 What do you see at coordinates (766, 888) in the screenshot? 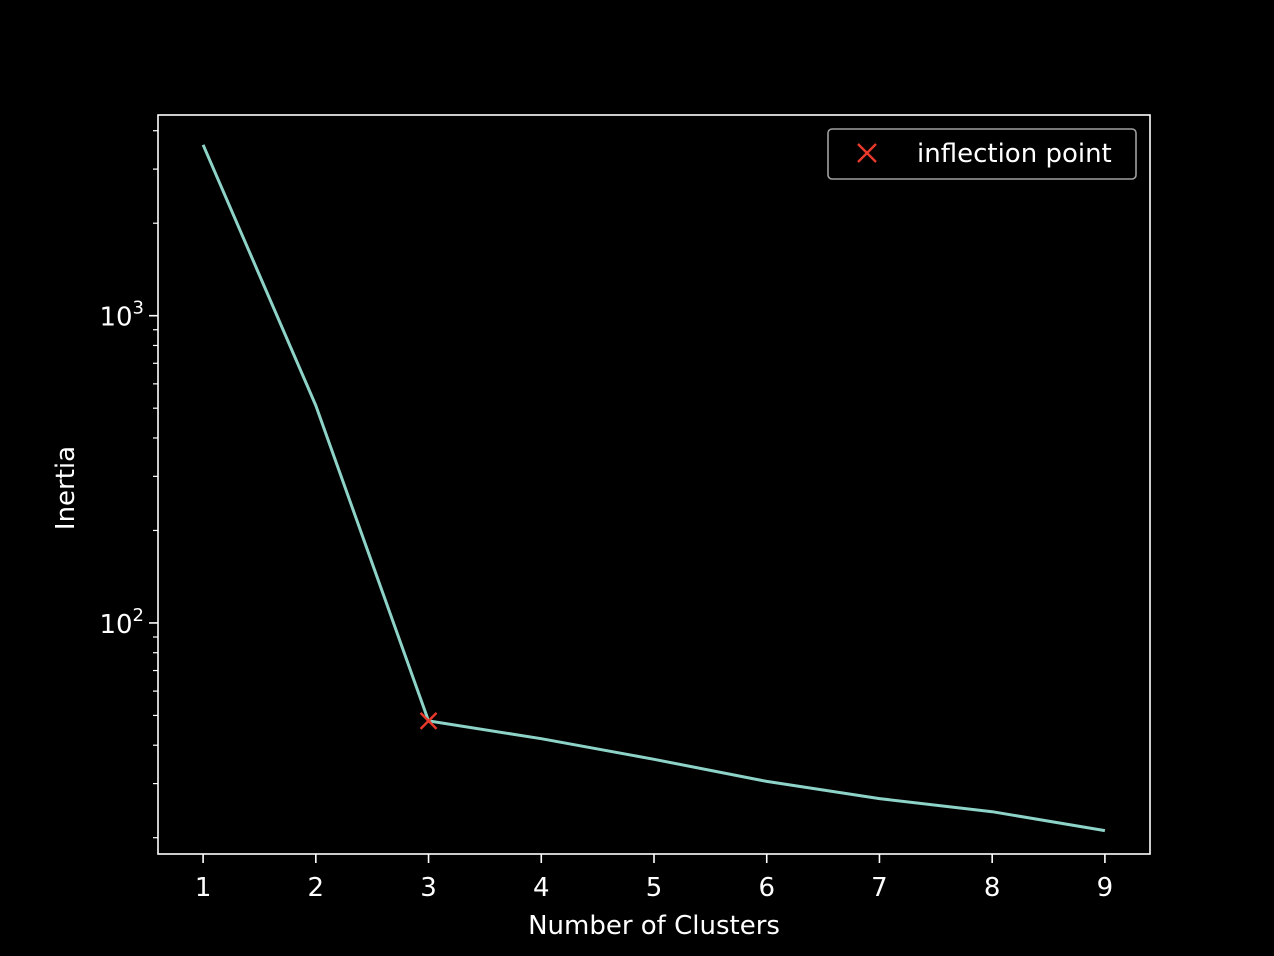
I see `x-tick-label: 6` at bounding box center [766, 888].